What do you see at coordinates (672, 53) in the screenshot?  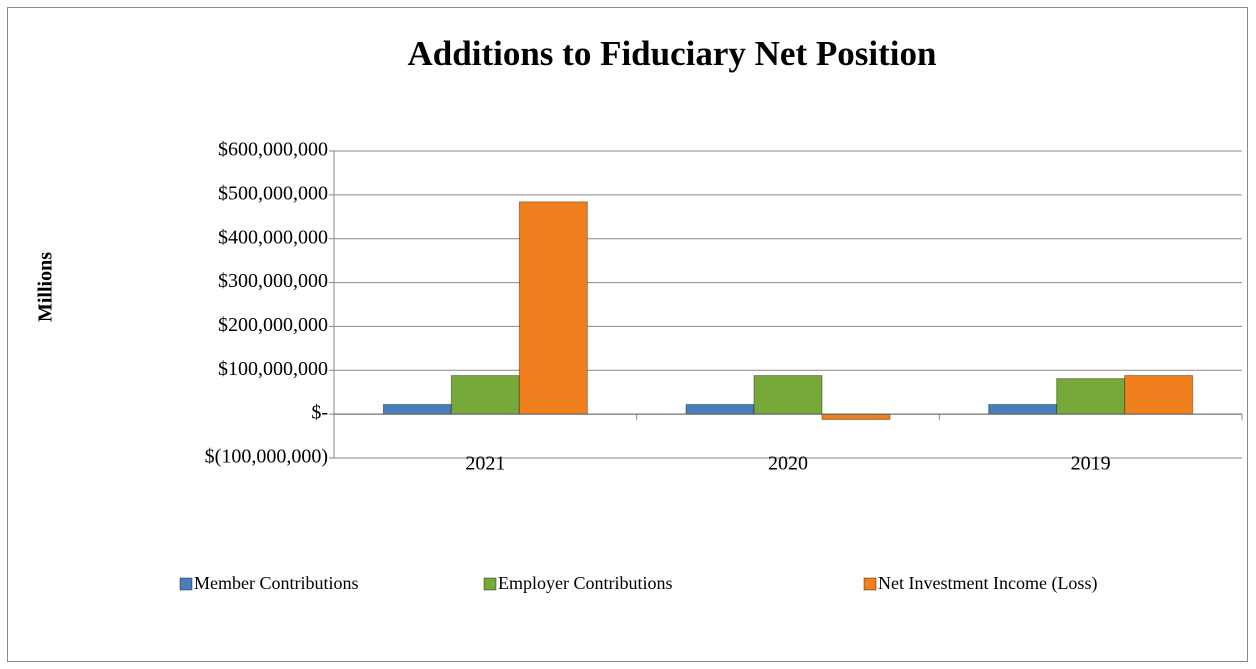 I see `chart-title: Additions to Fiduciary Net Position` at bounding box center [672, 53].